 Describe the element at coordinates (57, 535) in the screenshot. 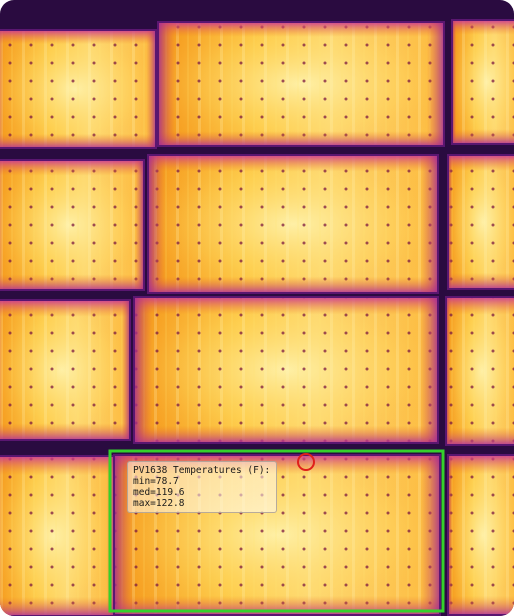

I see `panel-r4-c1` at that location.